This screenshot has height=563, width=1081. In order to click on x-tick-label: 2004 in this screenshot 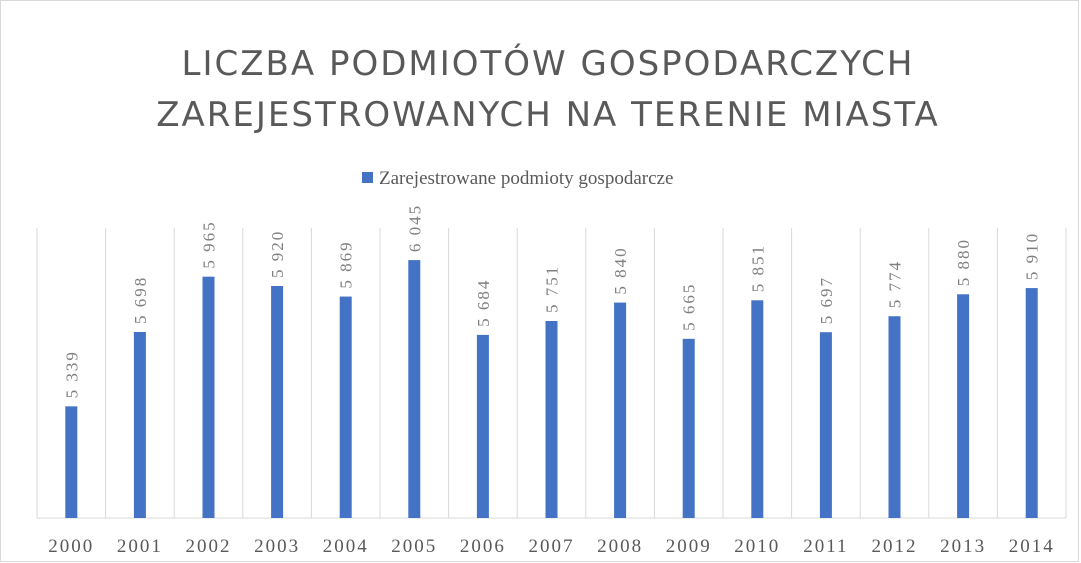, I will do `click(346, 546)`.